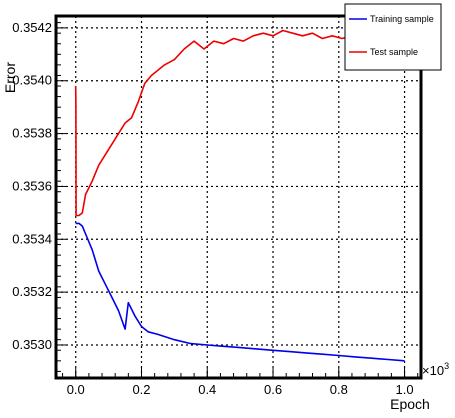 This screenshot has height=418, width=455. What do you see at coordinates (207, 389) in the screenshot?
I see `x-tick-label: 0.4` at bounding box center [207, 389].